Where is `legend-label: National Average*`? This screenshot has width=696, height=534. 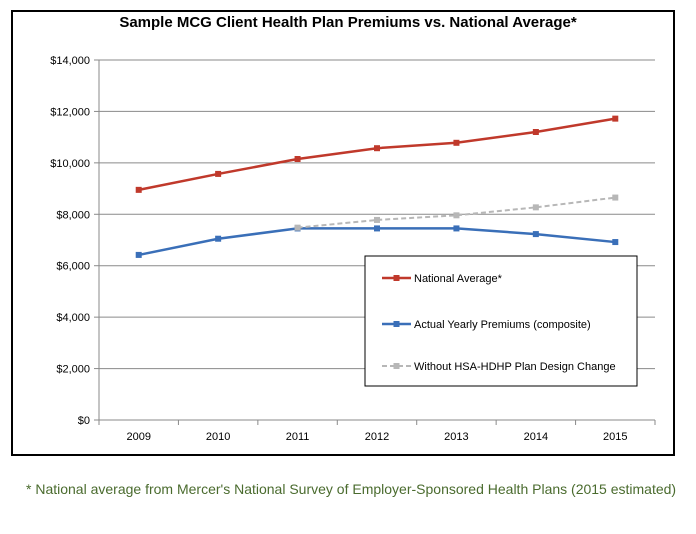 legend-label: National Average* is located at coordinates (458, 279).